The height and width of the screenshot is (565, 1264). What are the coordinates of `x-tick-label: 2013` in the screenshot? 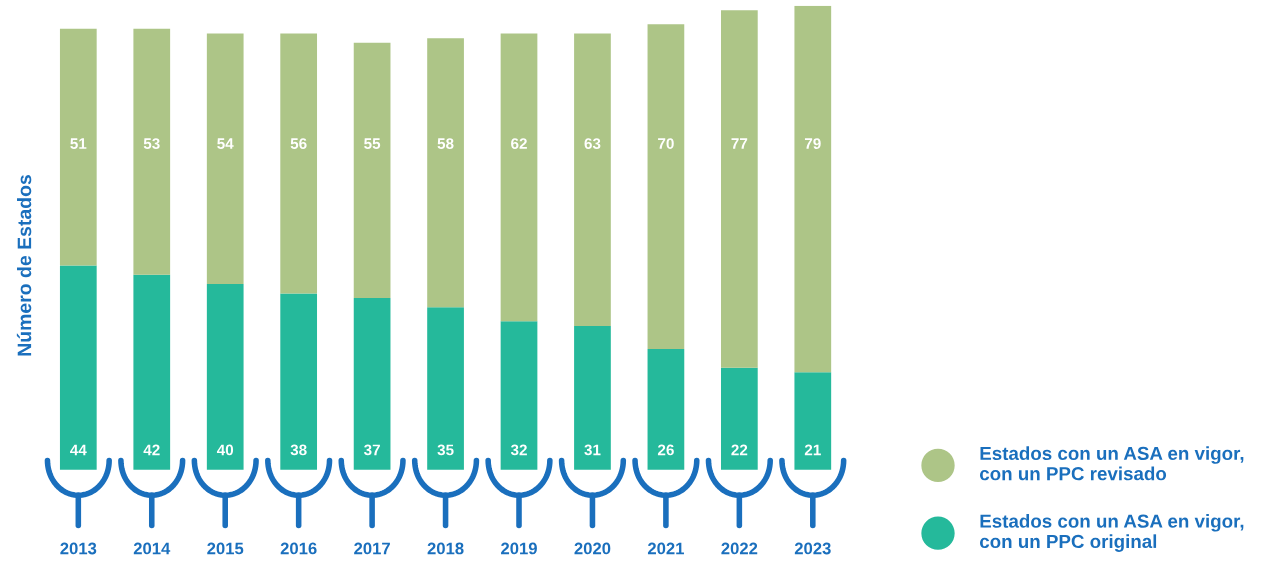 It's located at (78, 548).